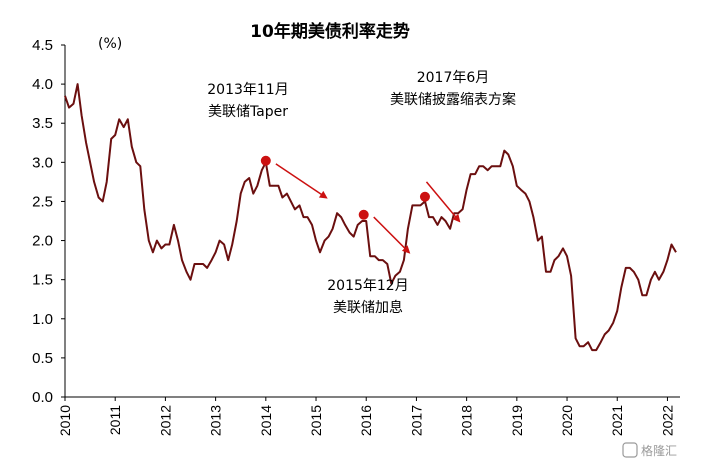 This screenshot has width=702, height=468. I want to click on x-tick-label: 2016, so click(366, 420).